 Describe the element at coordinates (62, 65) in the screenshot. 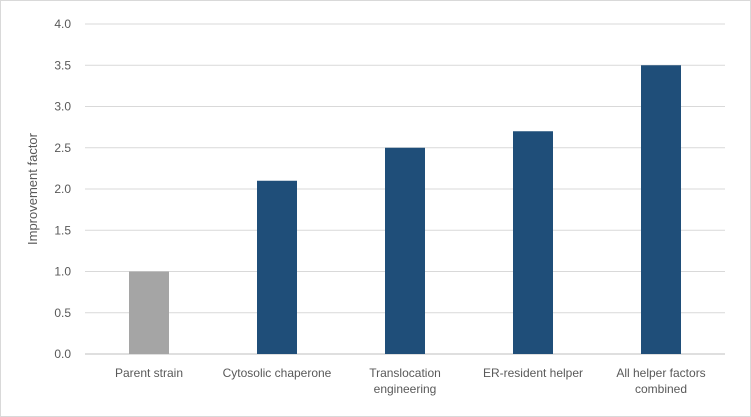

I see `y-tick-label: 3.5` at that location.